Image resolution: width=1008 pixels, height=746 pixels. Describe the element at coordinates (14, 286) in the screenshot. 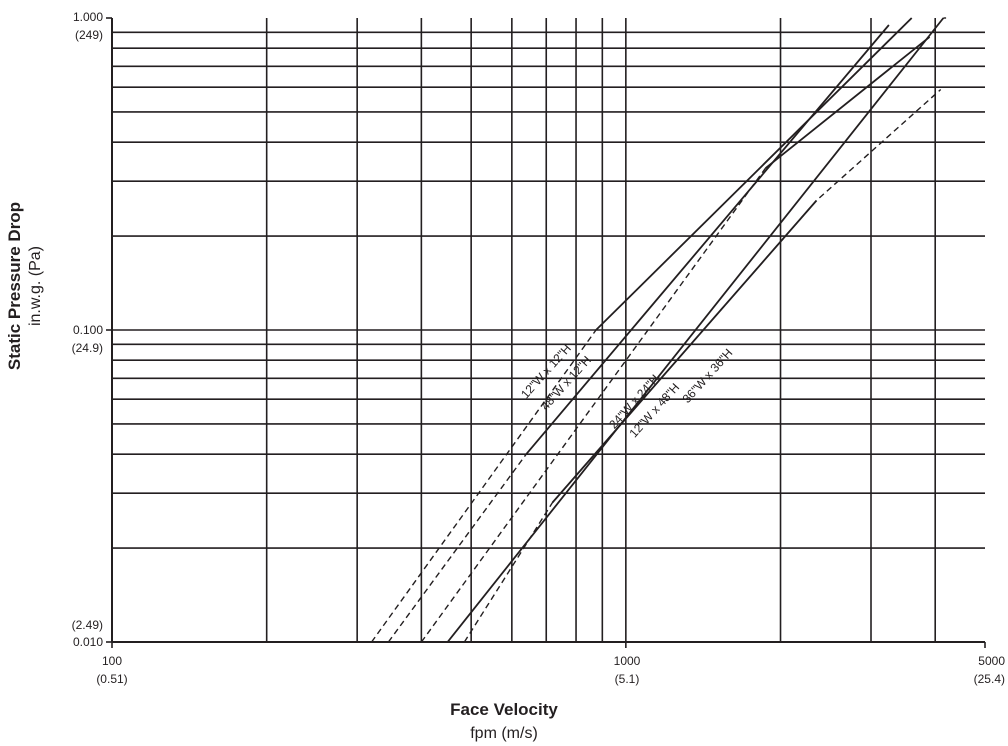

I see `y-axis-title: Static Pressure Drop` at that location.